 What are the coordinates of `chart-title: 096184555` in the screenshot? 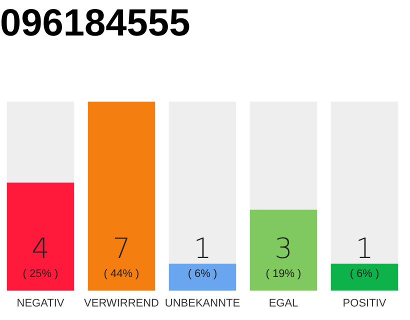 It's located at (95, 23).